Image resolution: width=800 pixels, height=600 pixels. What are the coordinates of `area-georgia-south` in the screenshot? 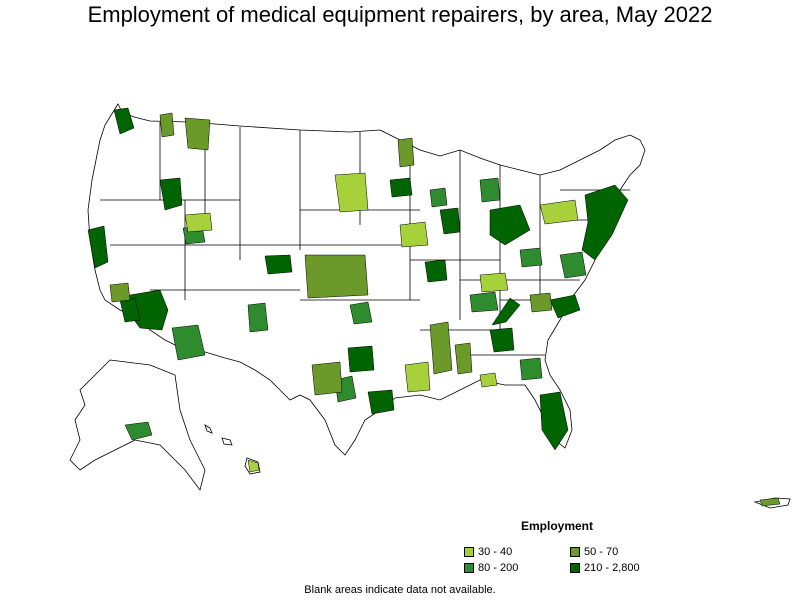 It's located at (531, 369).